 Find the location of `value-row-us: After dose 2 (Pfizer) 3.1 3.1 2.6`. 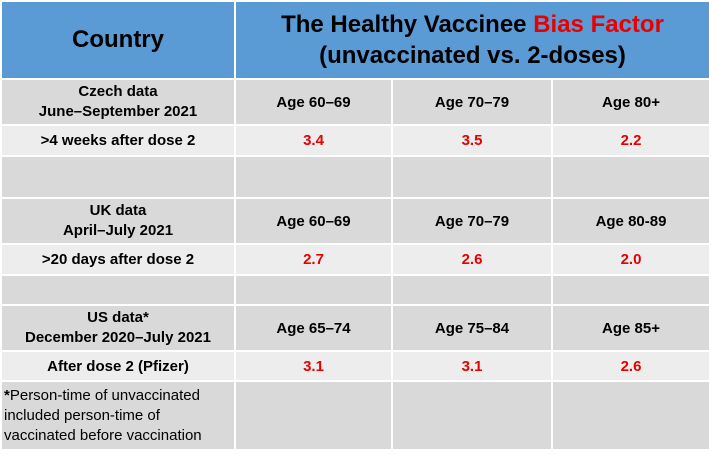

value-row-us: After dose 2 (Pfizer) 3.1 3.1 2.6 is located at coordinates (354, 366).